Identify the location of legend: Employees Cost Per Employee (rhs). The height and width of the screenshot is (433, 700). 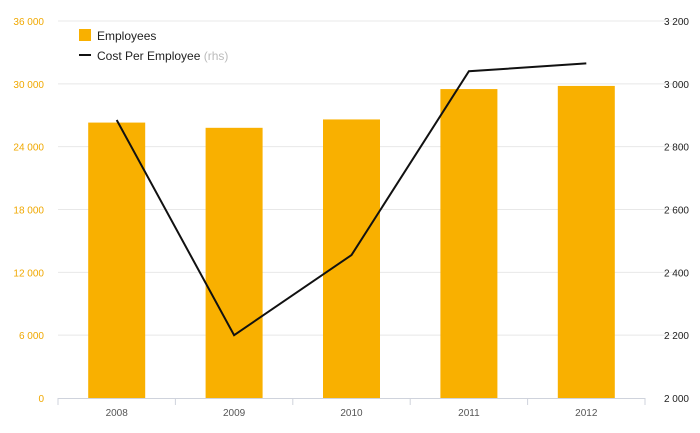
(153, 46).